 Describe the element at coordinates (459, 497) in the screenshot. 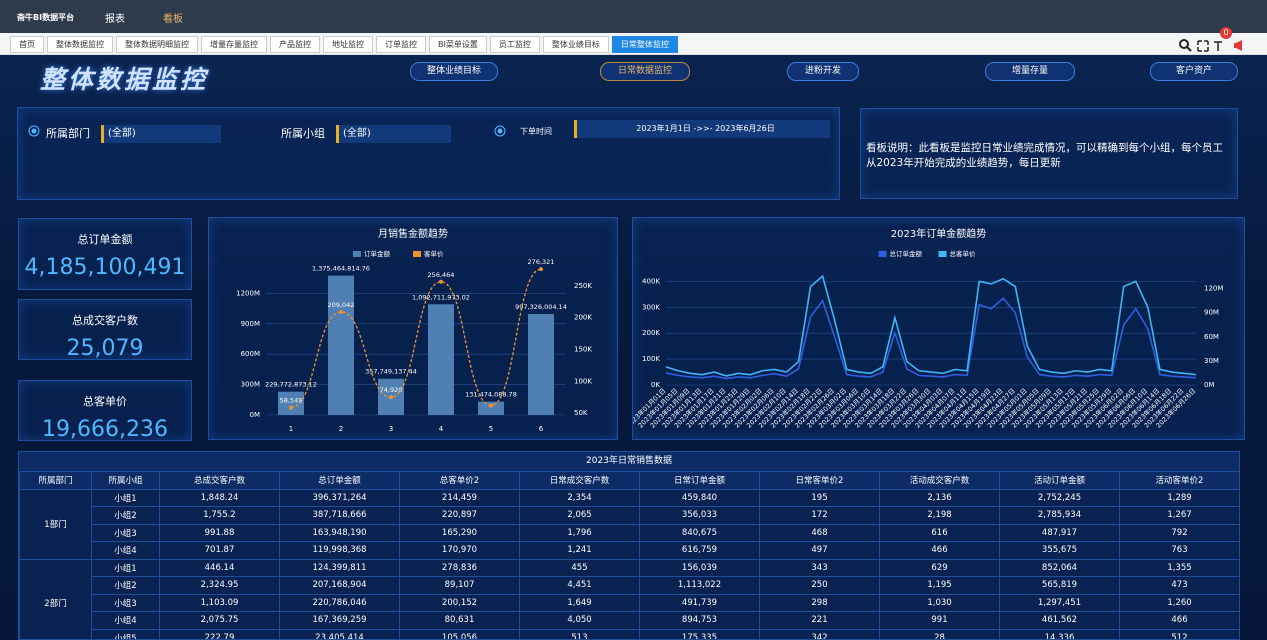

I see `cell: 214,459` at that location.